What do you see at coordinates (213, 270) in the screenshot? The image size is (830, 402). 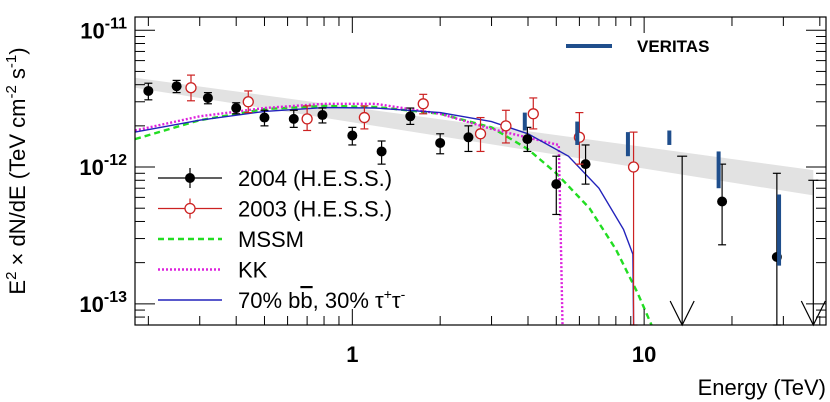 I see `legend-entry-3: KK` at bounding box center [213, 270].